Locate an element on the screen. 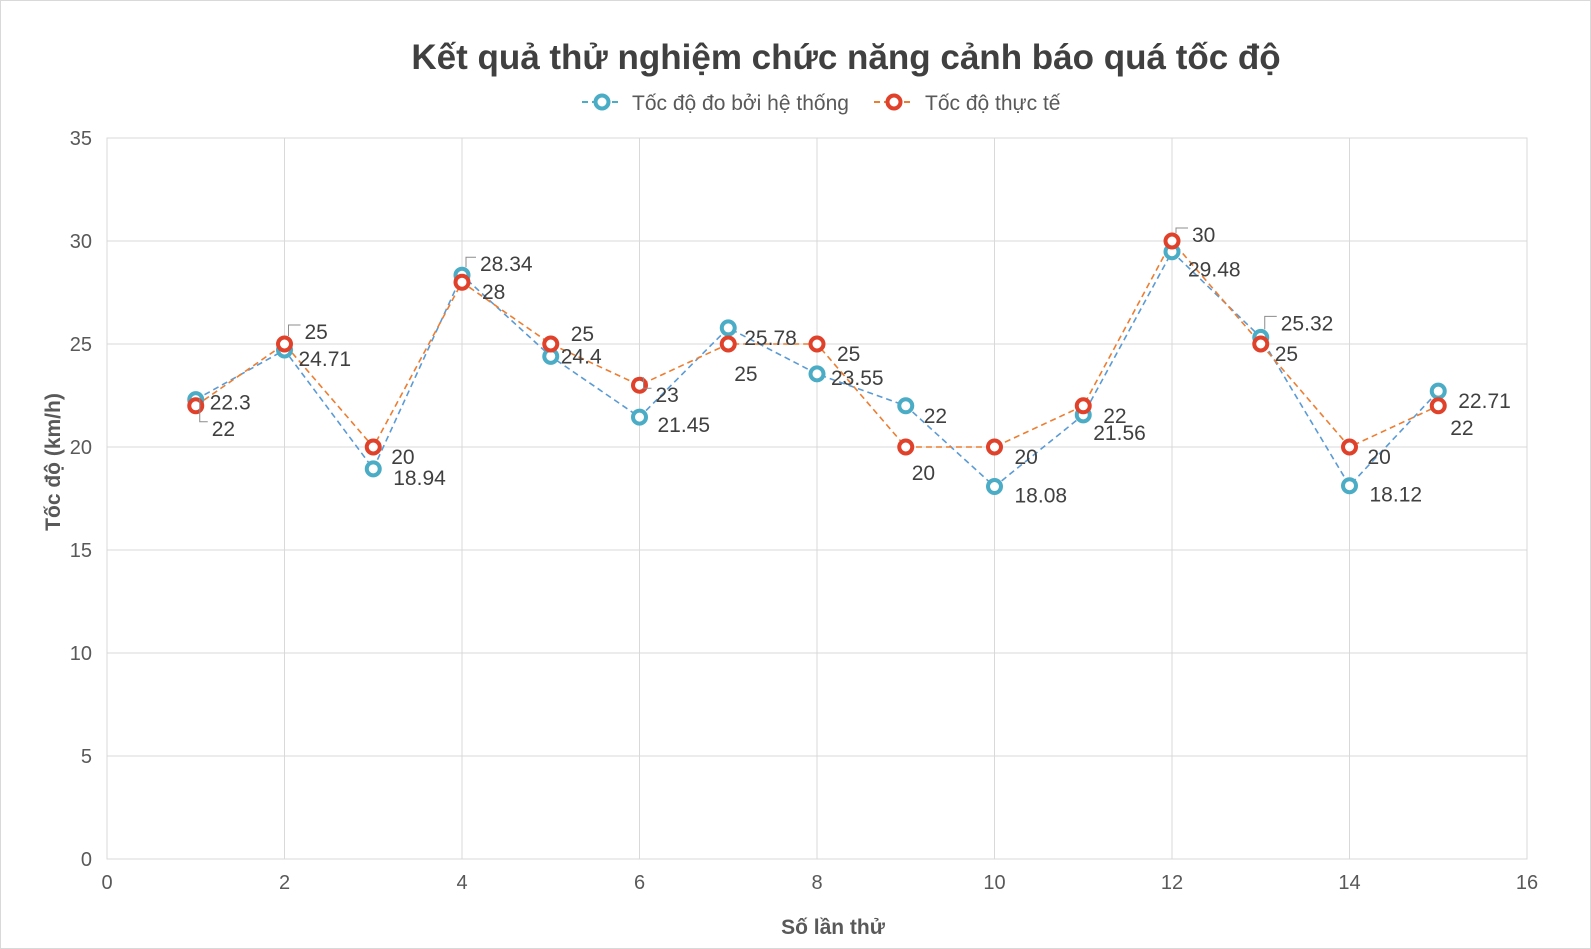 This screenshot has height=949, width=1591. y-tick-label: 15 is located at coordinates (81, 551).